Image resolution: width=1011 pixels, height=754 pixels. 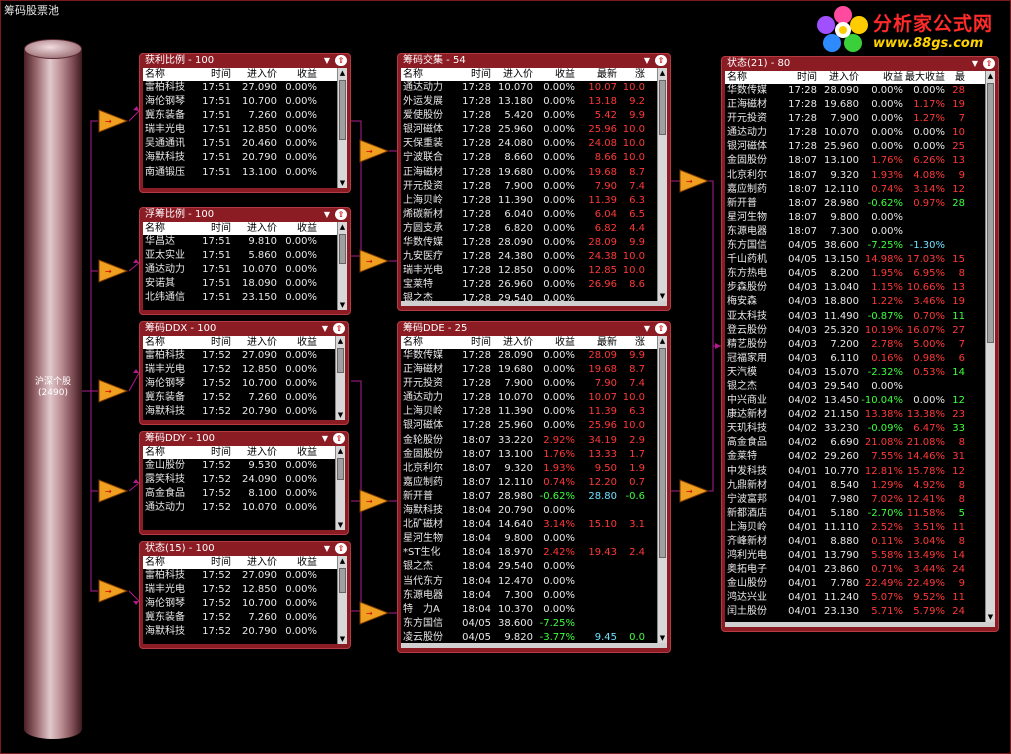 What do you see at coordinates (240, 173) in the screenshot?
I see `table-row: 南通锻压 17:51 13.100 0.00%` at bounding box center [240, 173].